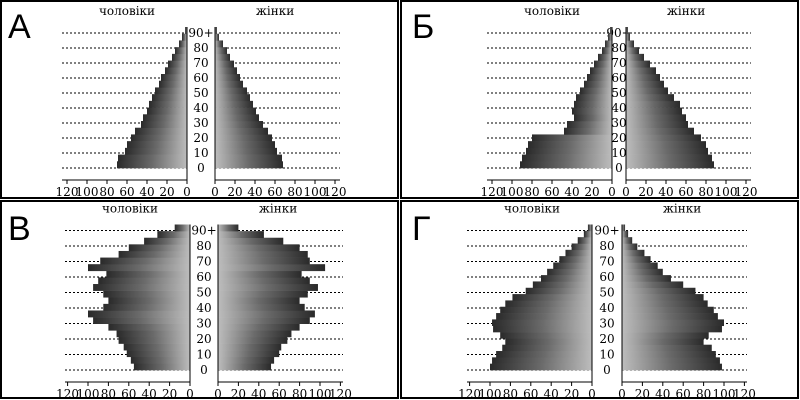 The image size is (800, 400). I want to click on male-header: чоловіки, so click(130, 209).